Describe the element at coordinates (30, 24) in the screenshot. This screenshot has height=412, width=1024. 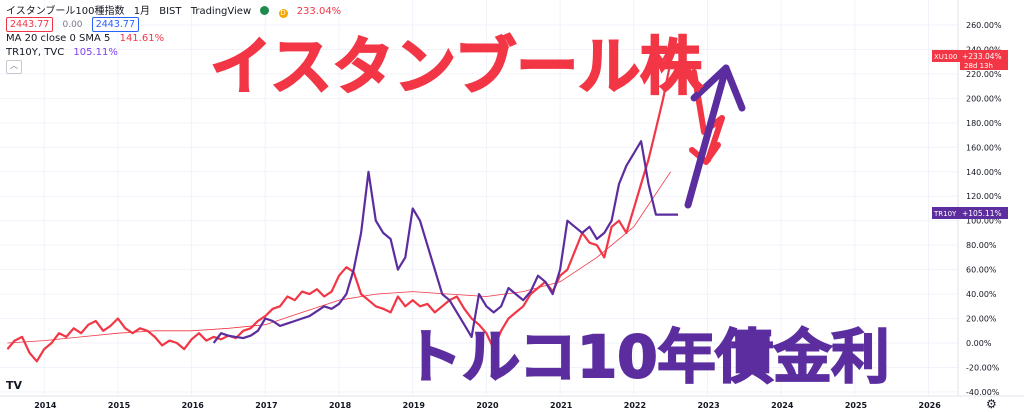
I see `sell-price: 2443.77` at that location.